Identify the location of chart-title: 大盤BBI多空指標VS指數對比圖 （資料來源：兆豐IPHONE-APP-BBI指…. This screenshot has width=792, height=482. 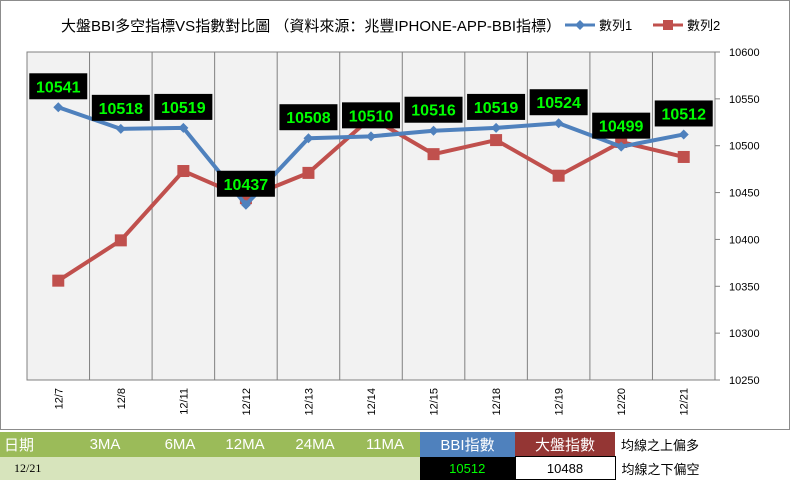
(311, 26).